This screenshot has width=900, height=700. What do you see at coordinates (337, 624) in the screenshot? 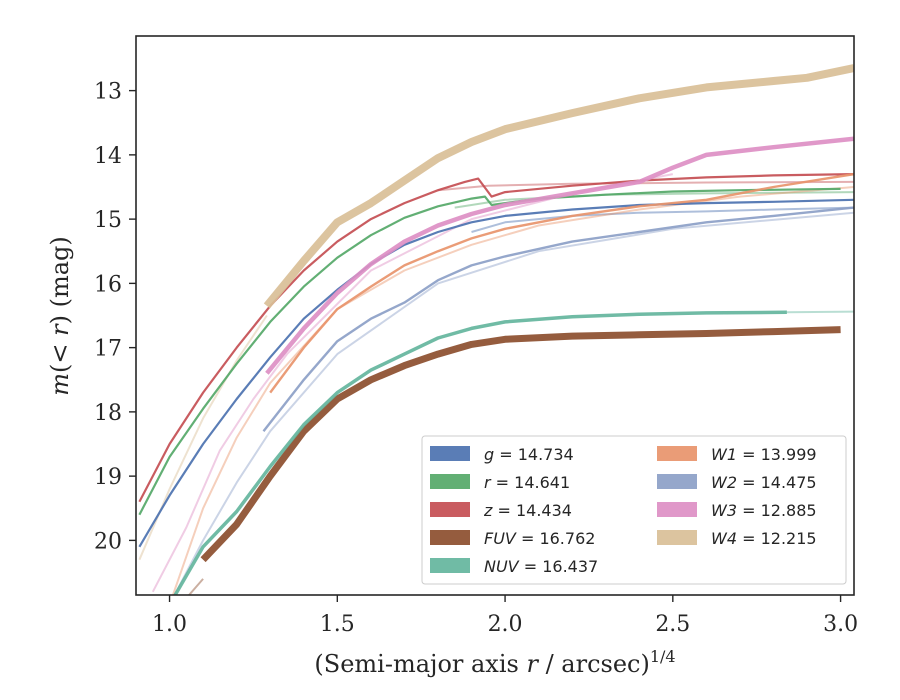
I see `x-tick-label: 1.5` at bounding box center [337, 624].